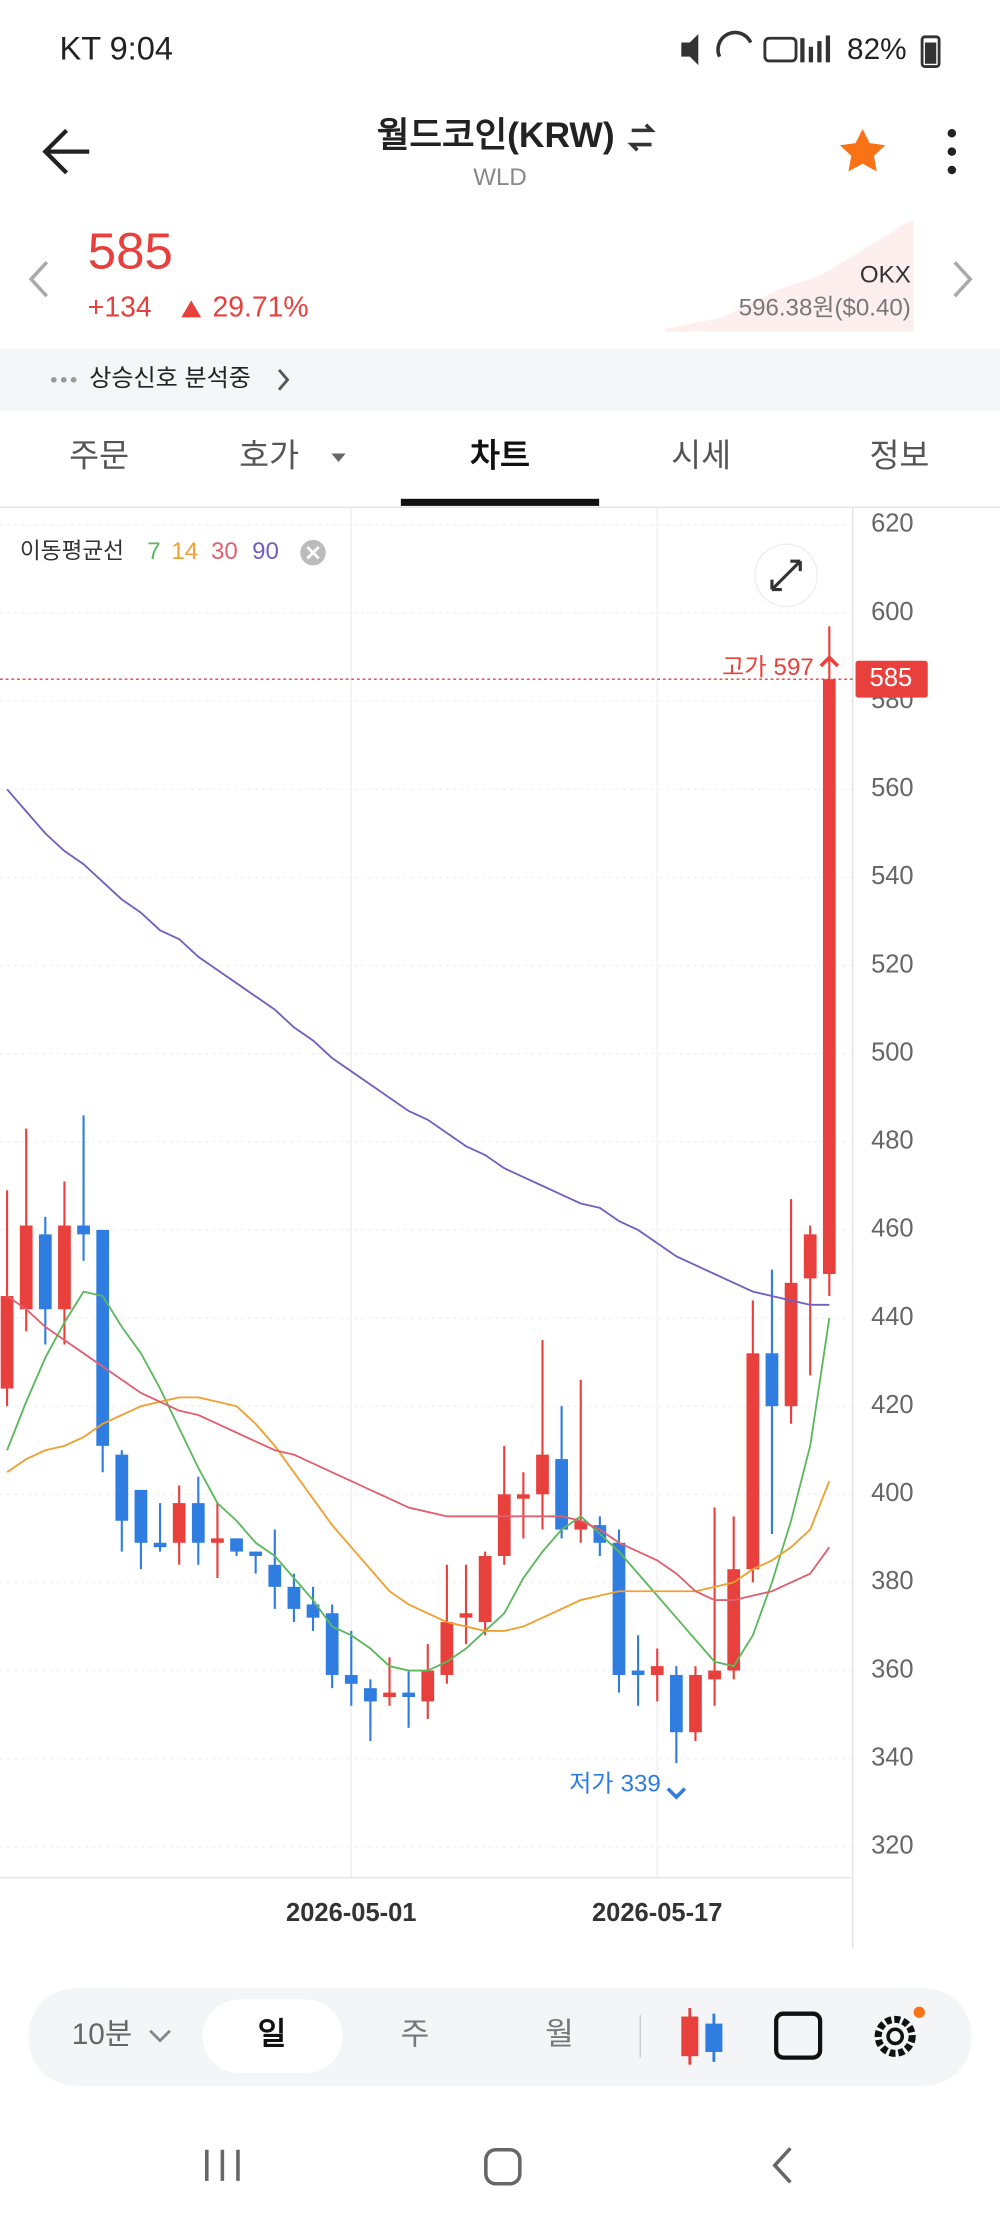  I want to click on extreme-annotation: 저가 339, so click(615, 1784).